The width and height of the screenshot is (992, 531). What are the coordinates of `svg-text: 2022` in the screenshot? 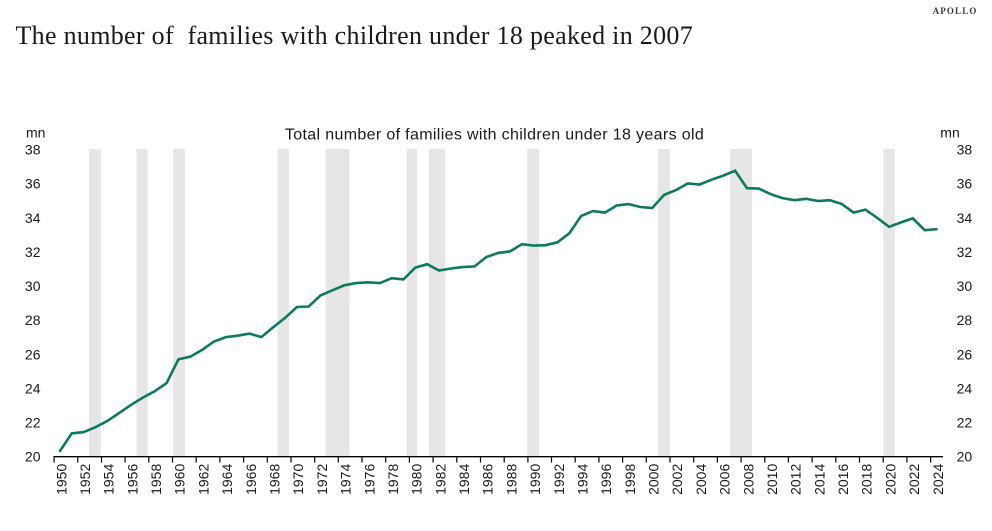 It's located at (914, 479).